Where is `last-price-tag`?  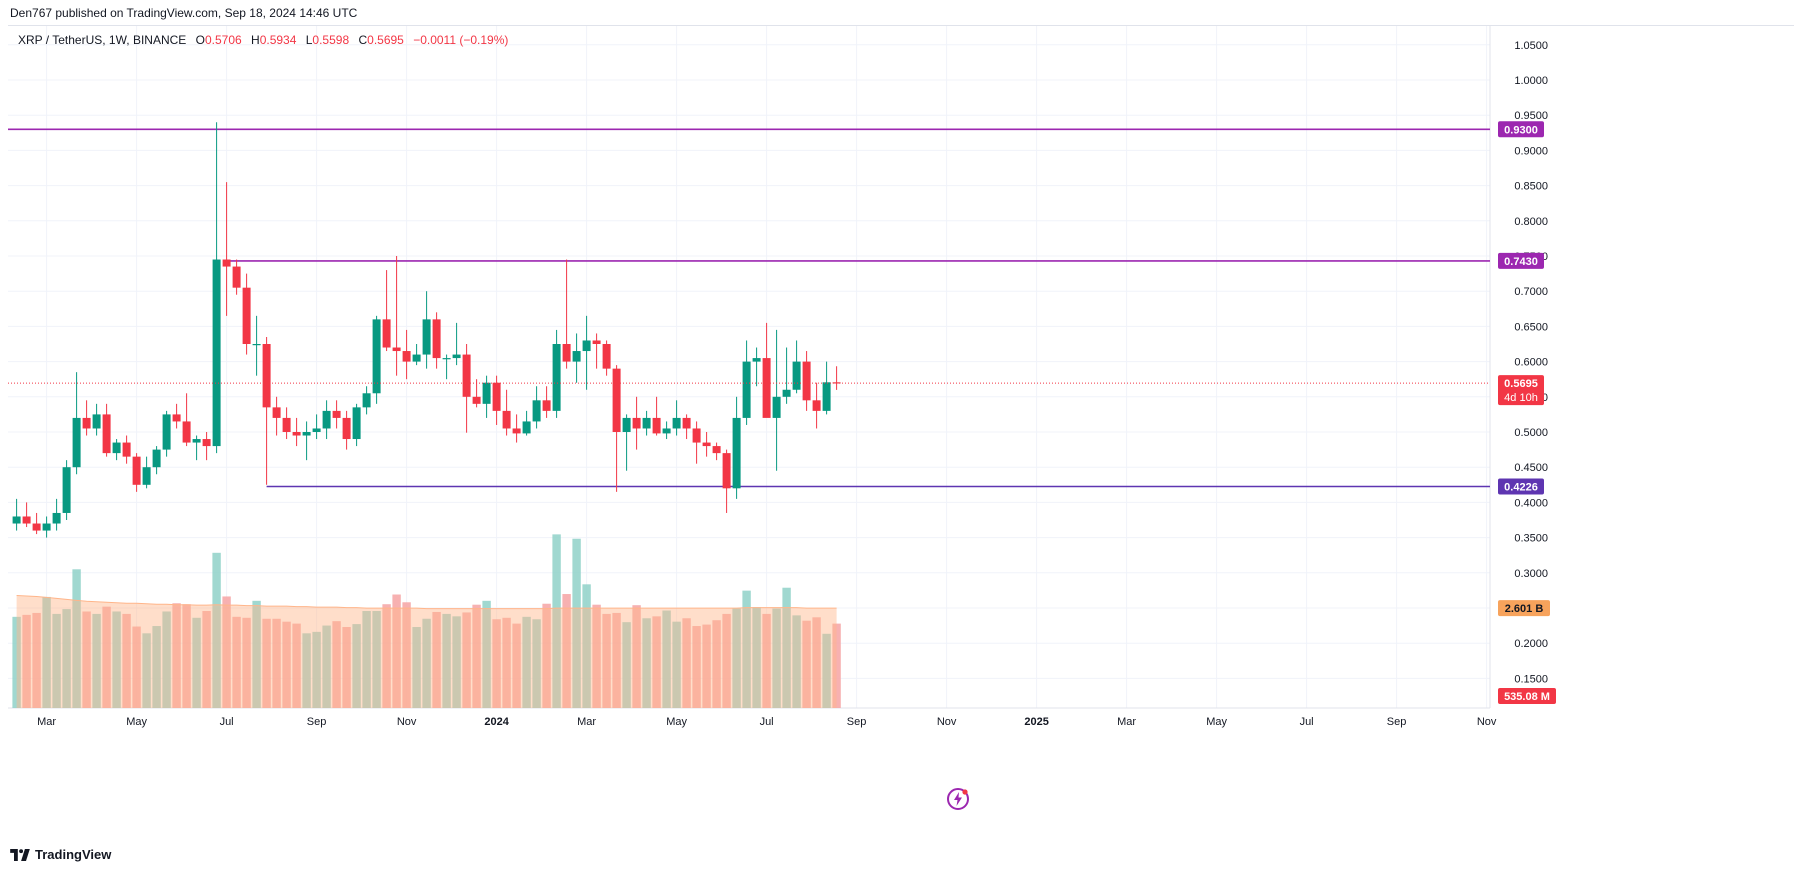
last-price-tag is located at coordinates (1521, 390).